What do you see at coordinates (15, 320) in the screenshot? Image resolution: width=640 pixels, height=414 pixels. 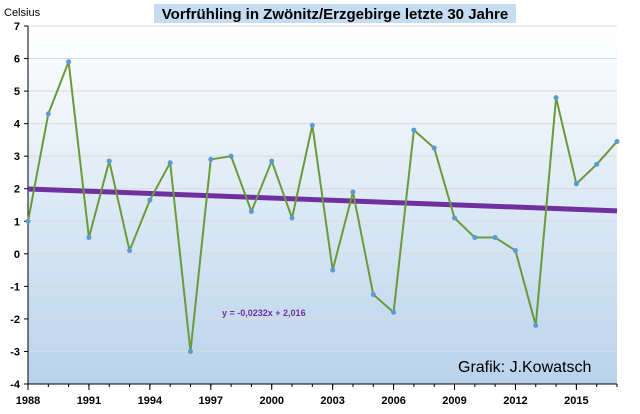 I see `y-tick-label: -2` at bounding box center [15, 320].